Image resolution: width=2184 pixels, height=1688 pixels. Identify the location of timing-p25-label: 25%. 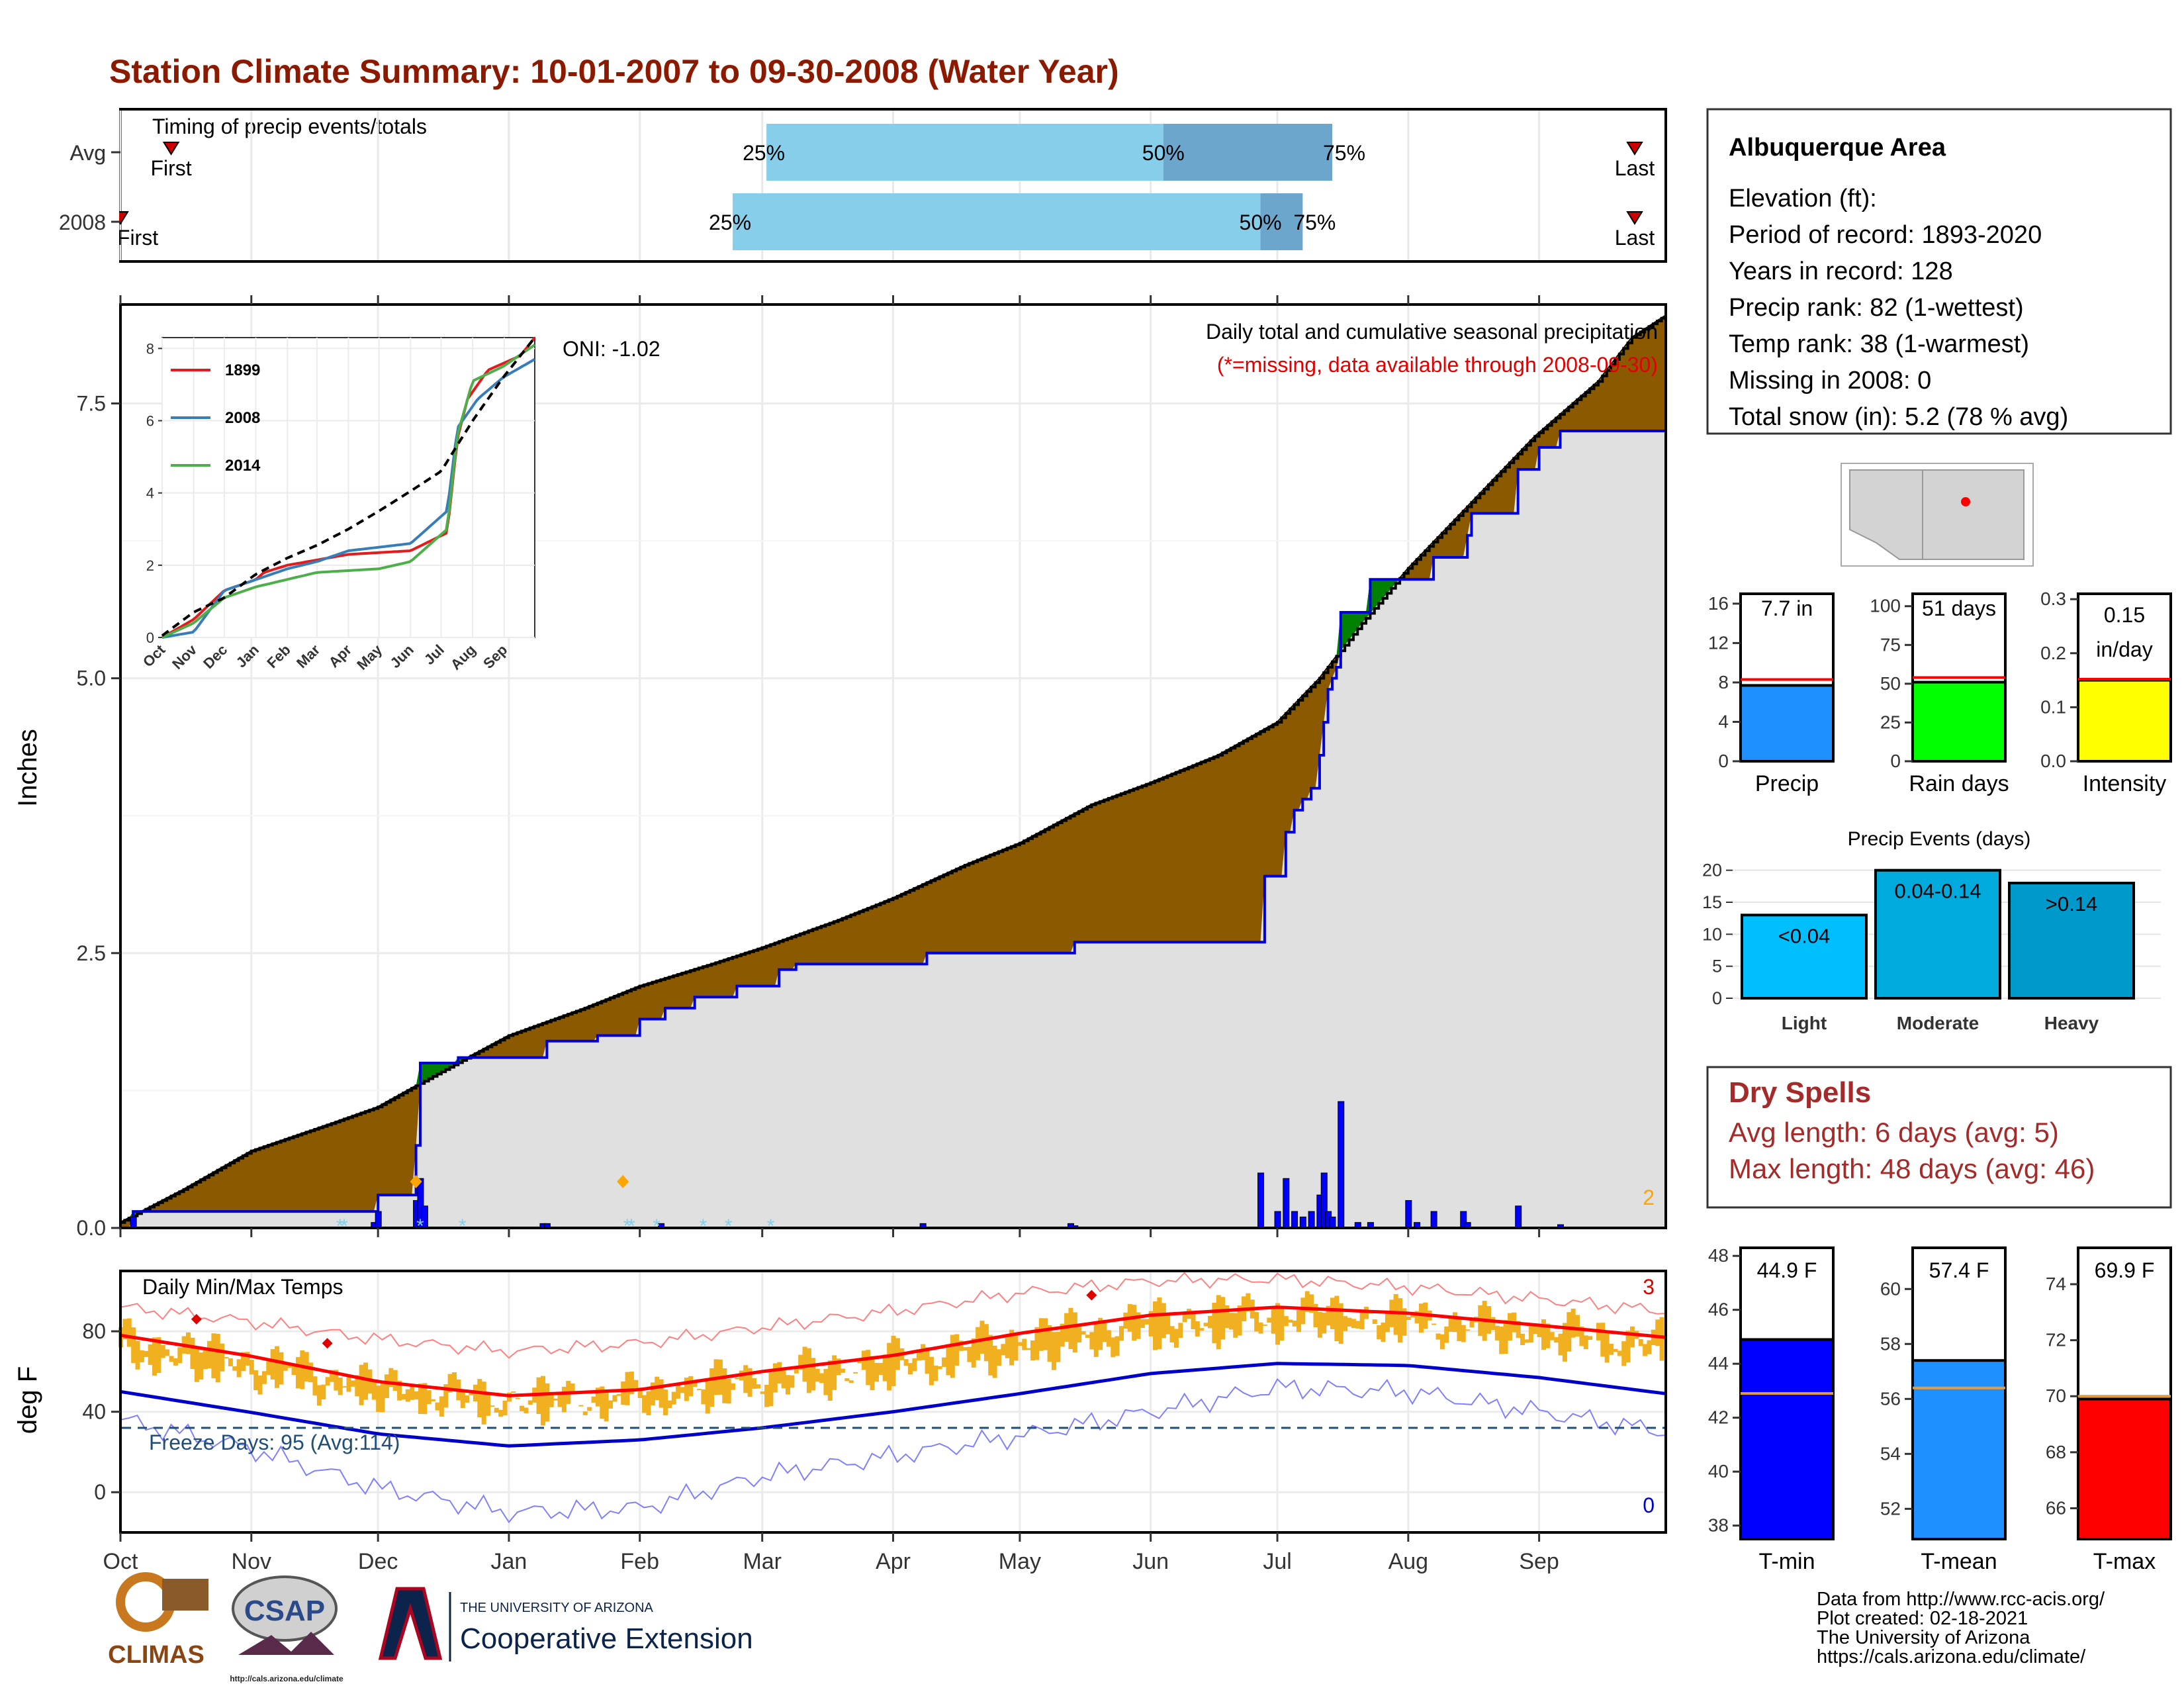
(730, 222).